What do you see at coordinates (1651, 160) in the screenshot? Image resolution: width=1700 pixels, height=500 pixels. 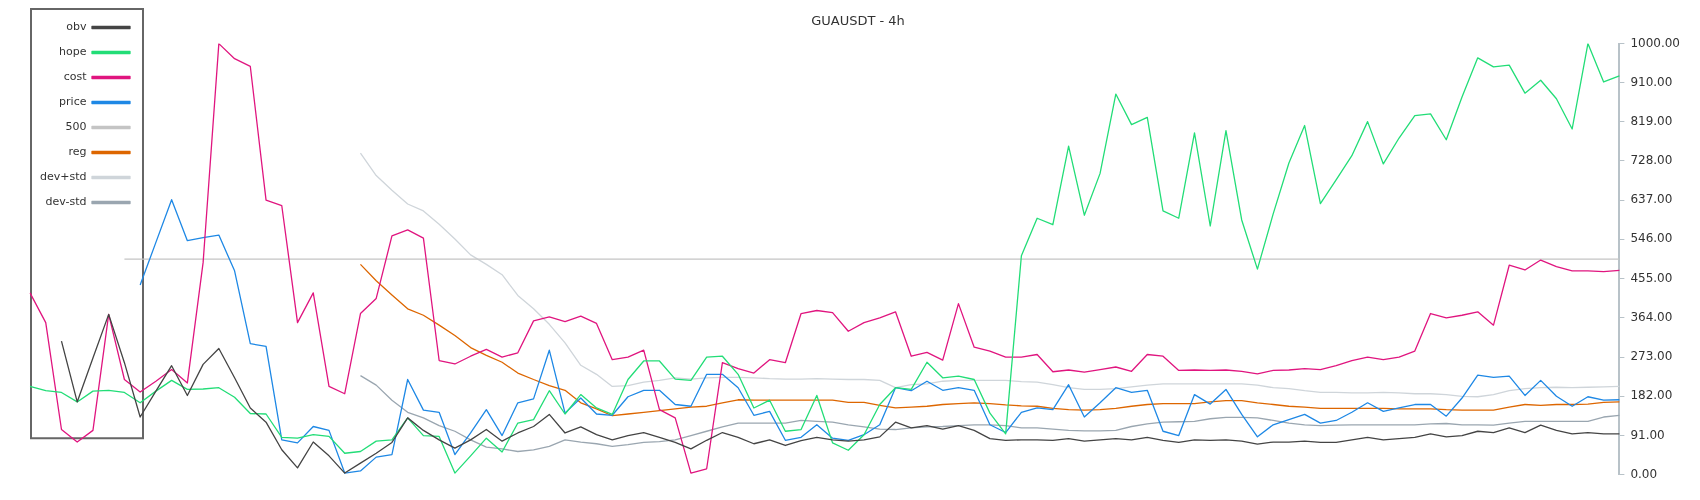 I see `y-tick-label: 728.00` at bounding box center [1651, 160].